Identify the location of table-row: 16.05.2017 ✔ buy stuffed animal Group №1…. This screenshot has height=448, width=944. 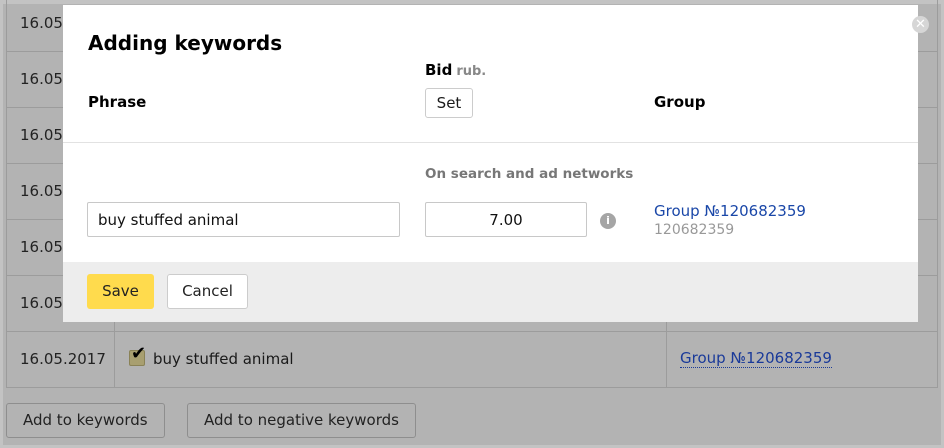
(472, 360).